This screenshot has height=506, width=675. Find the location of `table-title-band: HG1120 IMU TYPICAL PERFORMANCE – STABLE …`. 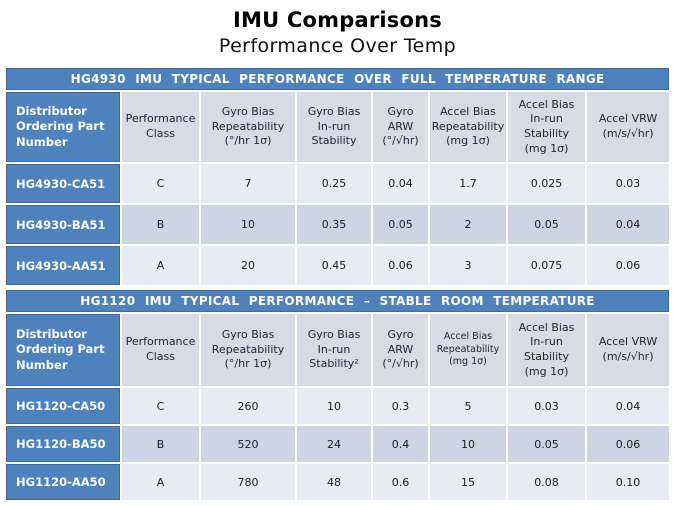

table-title-band: HG1120 IMU TYPICAL PERFORMANCE – STABLE … is located at coordinates (338, 301).